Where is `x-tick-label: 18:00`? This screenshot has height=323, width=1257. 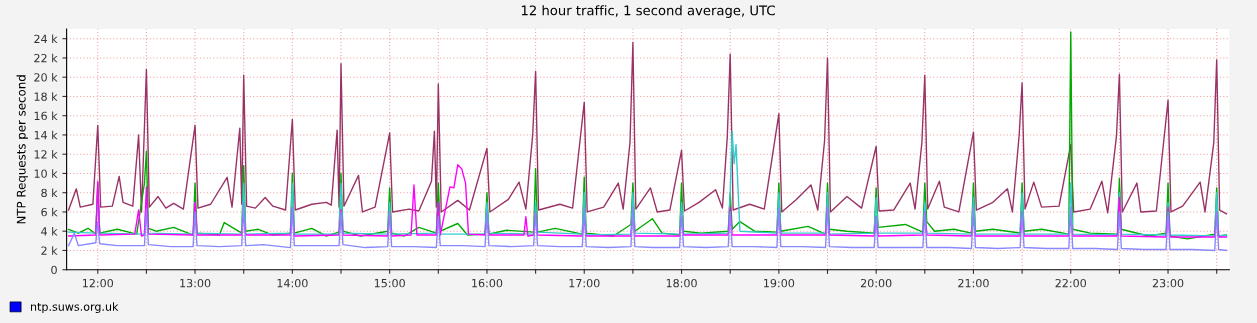
x-tick-label: 18:00 is located at coordinates (681, 283).